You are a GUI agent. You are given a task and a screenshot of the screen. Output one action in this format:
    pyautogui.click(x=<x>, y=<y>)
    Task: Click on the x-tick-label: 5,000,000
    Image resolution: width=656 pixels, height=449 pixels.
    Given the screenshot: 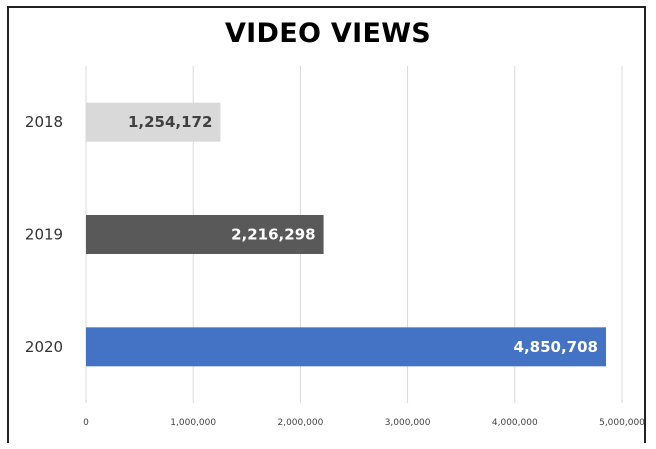 What is the action you would take?
    pyautogui.click(x=622, y=423)
    